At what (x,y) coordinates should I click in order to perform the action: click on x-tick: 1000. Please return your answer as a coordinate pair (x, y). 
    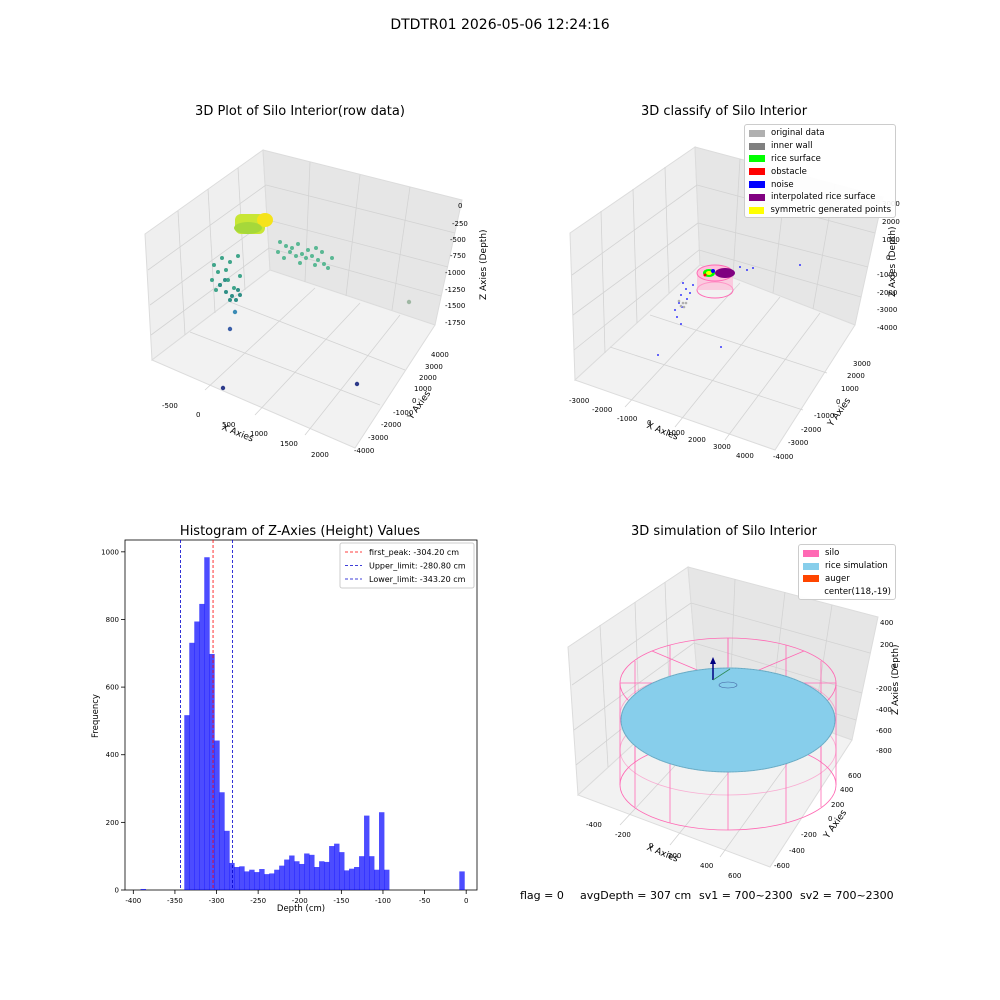
    Looking at the image, I should click on (676, 433).